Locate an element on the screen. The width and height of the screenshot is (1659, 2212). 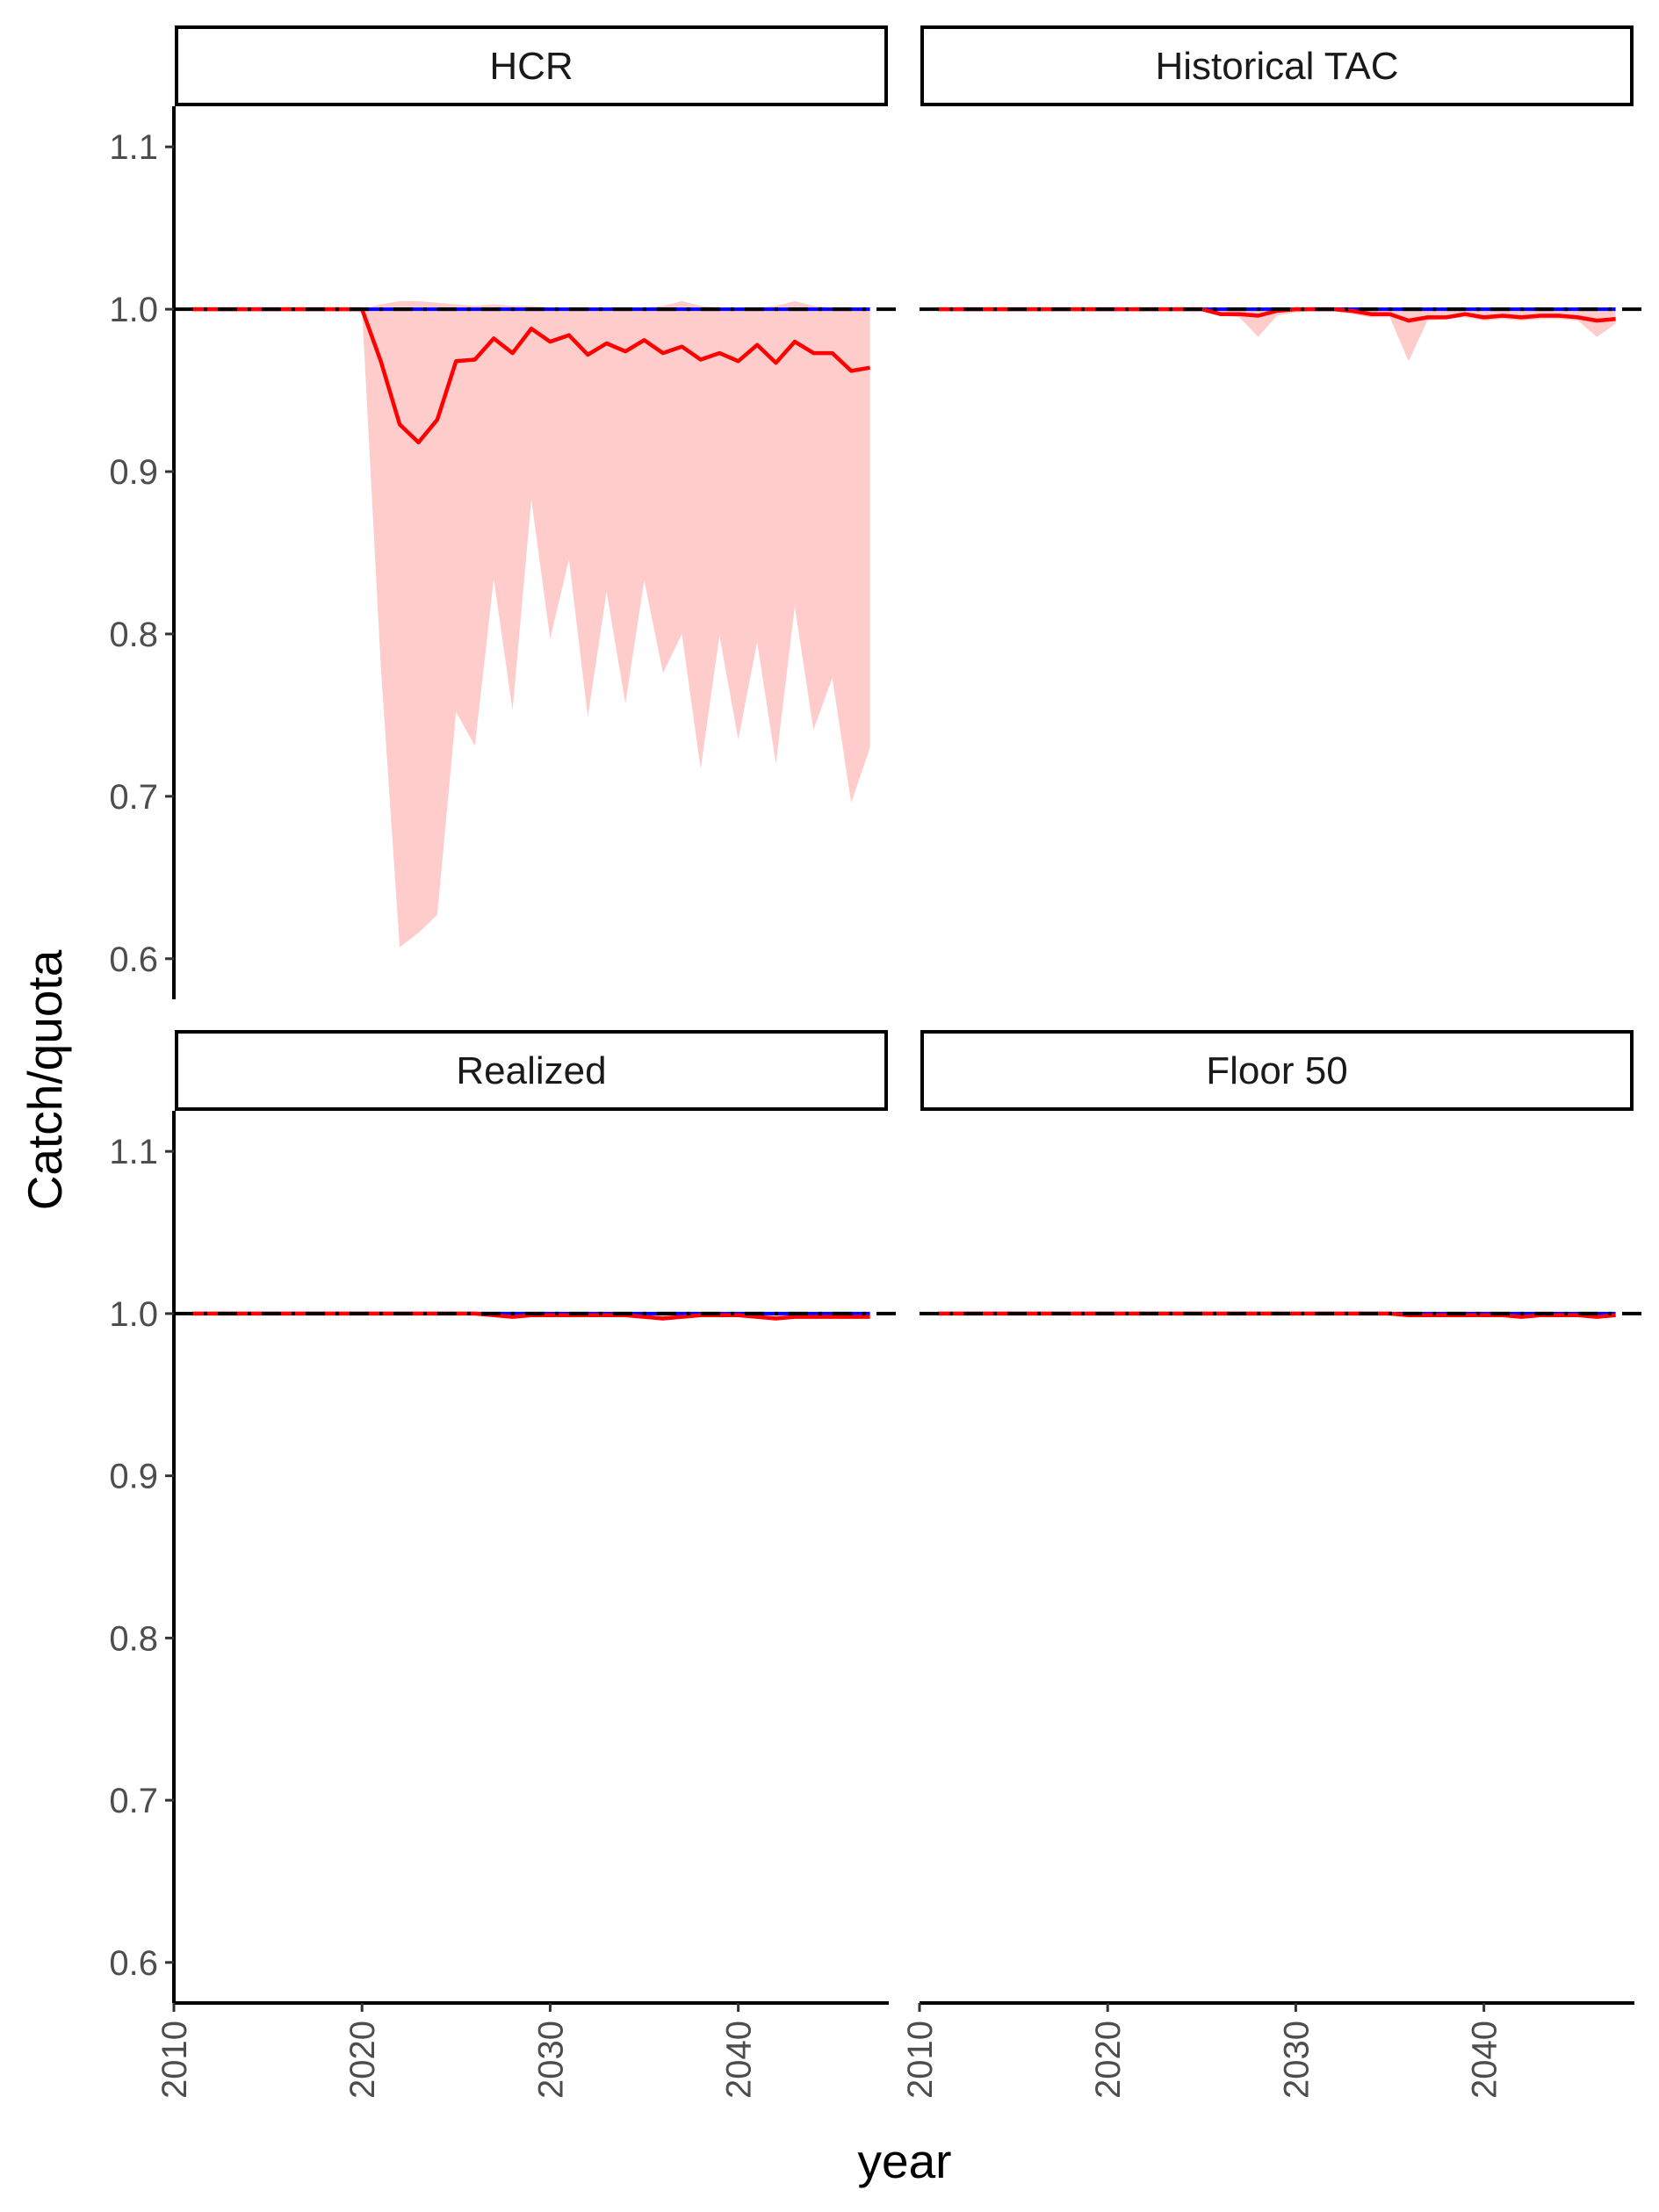
facet-label: Floor 50 is located at coordinates (1276, 1071).